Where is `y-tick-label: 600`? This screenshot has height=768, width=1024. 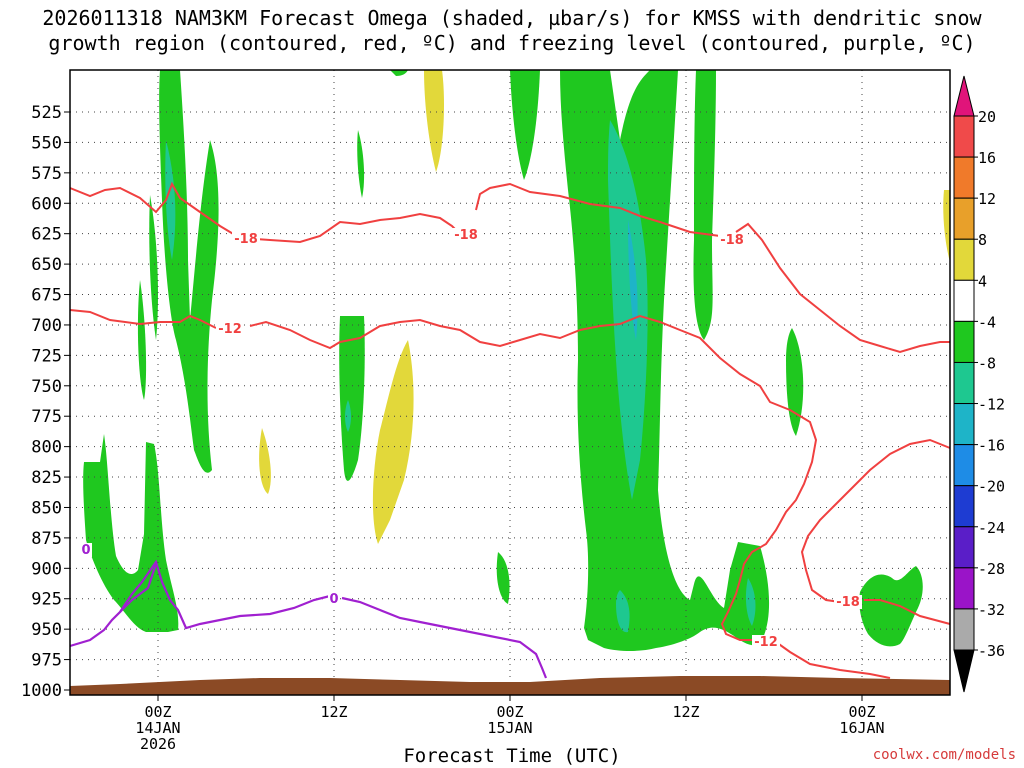
y-tick-label: 600 is located at coordinates (46, 204).